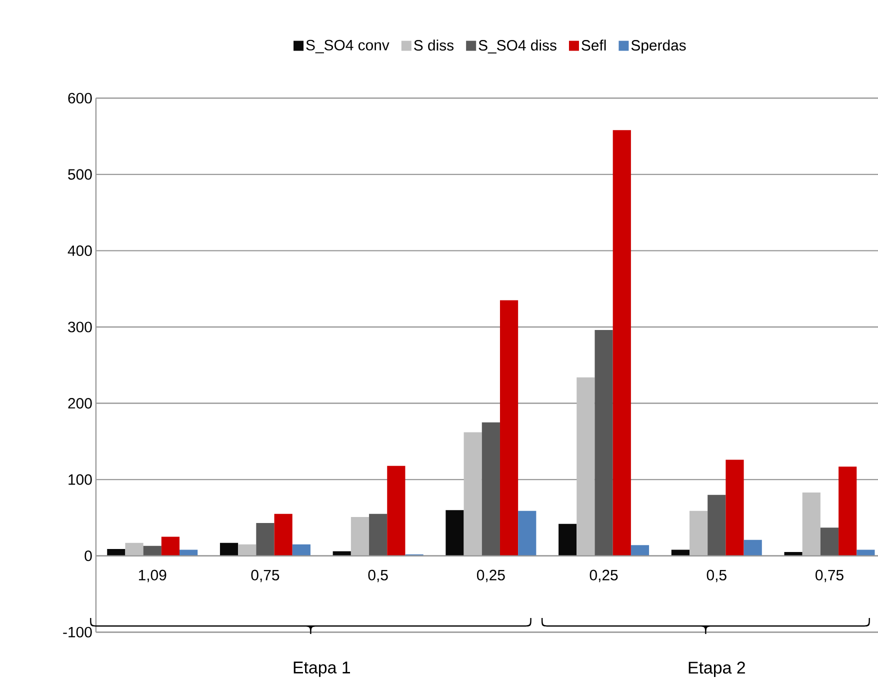 The image size is (878, 697). I want to click on legend-label: S_SO4 conv, so click(348, 47).